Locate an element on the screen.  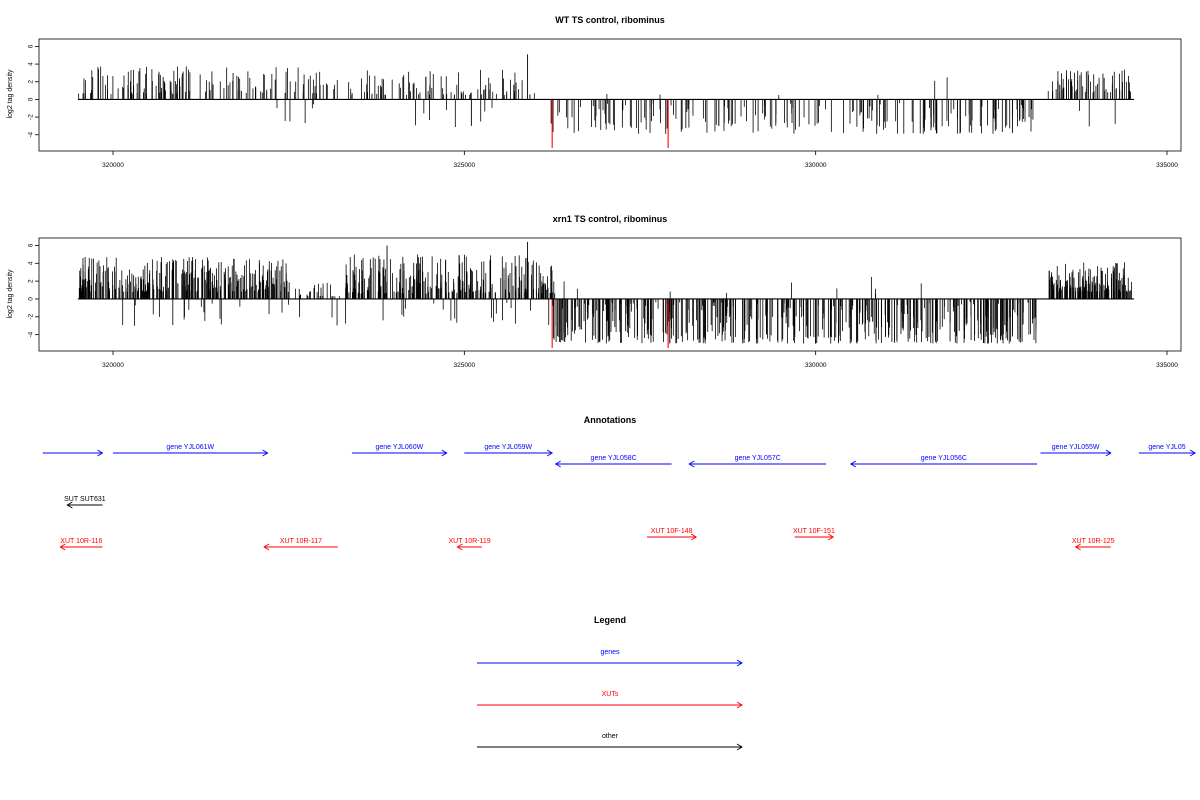
gene-label: gene YJL056C is located at coordinates (944, 458).